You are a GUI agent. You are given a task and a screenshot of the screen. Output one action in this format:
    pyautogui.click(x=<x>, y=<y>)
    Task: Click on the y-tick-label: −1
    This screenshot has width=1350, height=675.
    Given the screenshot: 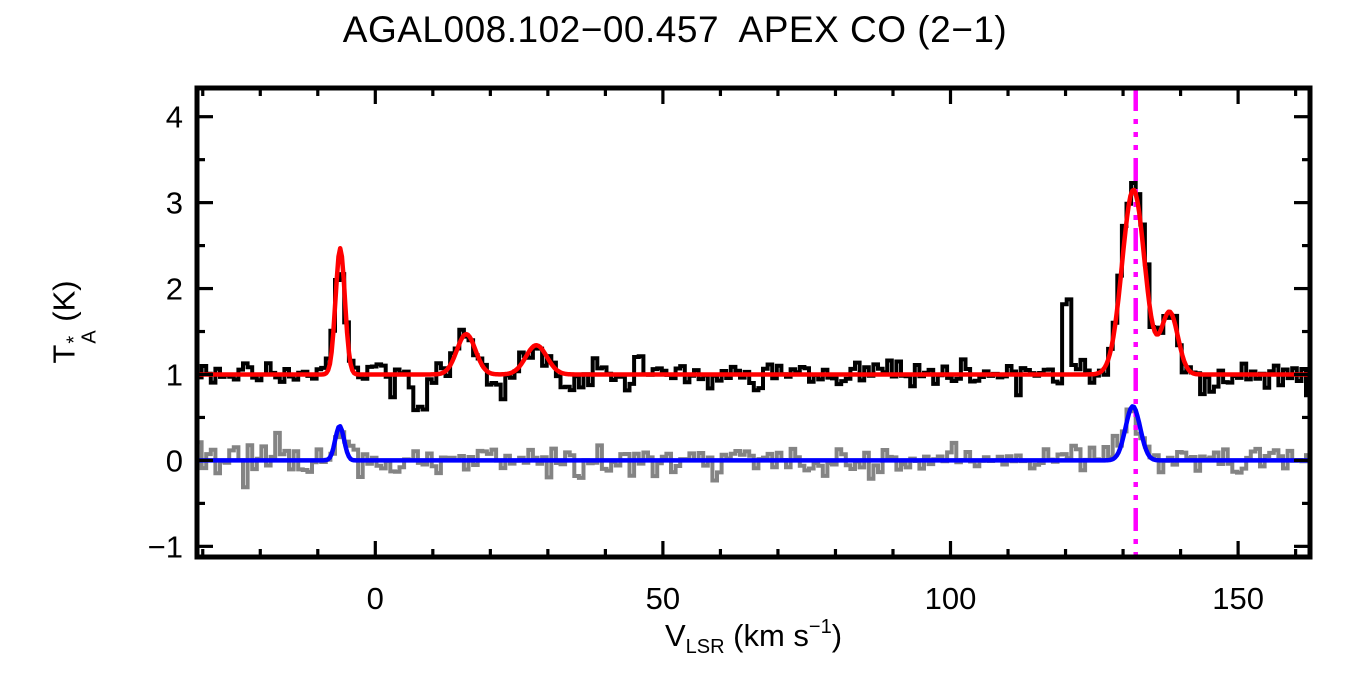 What is the action you would take?
    pyautogui.click(x=165, y=546)
    